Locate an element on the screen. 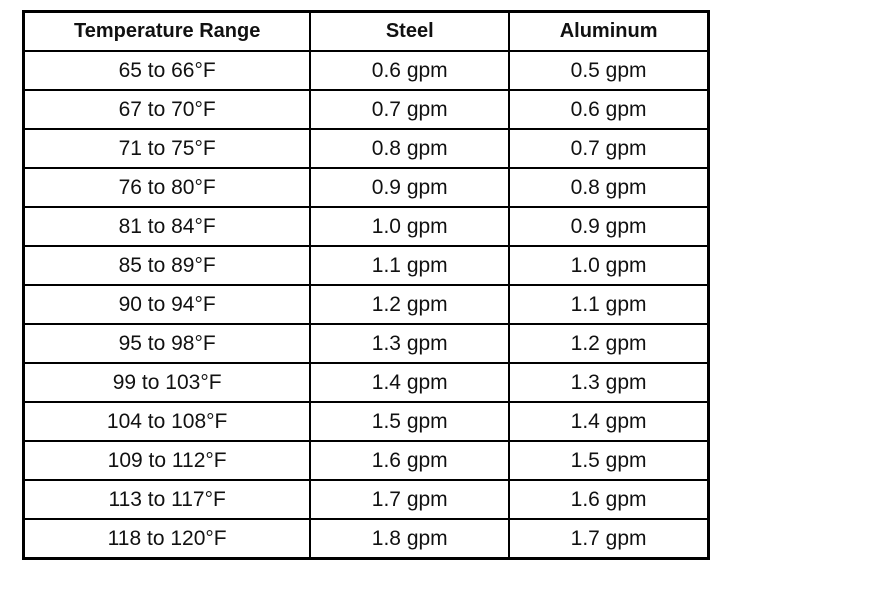  table-row: 109 to 112°F 1.6 gpm 1.5 gpm is located at coordinates (366, 460).